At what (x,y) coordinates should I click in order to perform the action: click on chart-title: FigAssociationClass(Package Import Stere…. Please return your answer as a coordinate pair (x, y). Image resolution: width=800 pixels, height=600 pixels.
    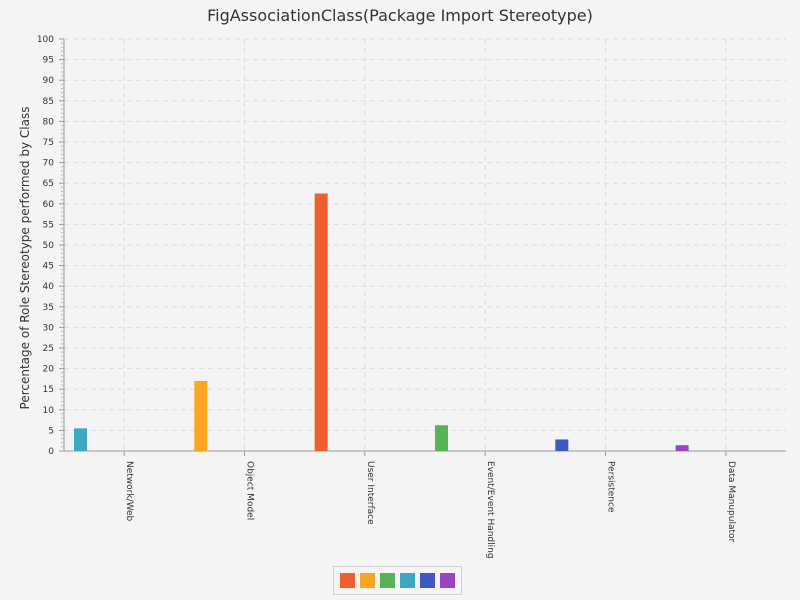
    Looking at the image, I should click on (400, 15).